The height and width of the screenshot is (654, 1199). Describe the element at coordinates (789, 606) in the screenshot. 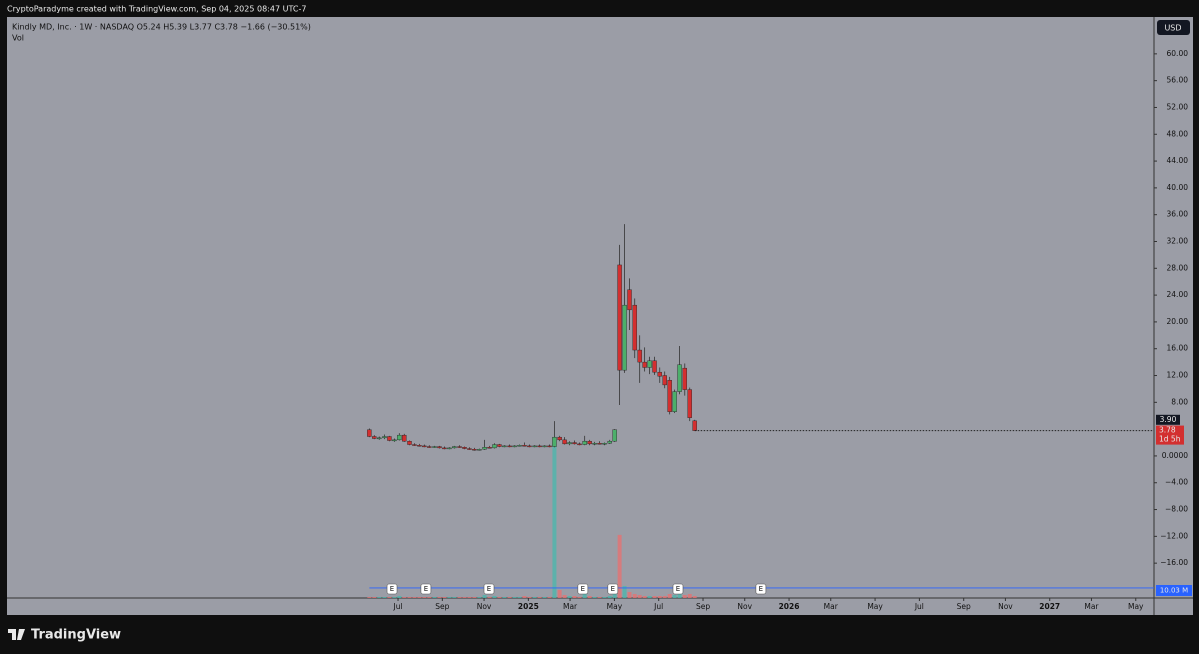

I see `x-tick-label: 2026` at that location.